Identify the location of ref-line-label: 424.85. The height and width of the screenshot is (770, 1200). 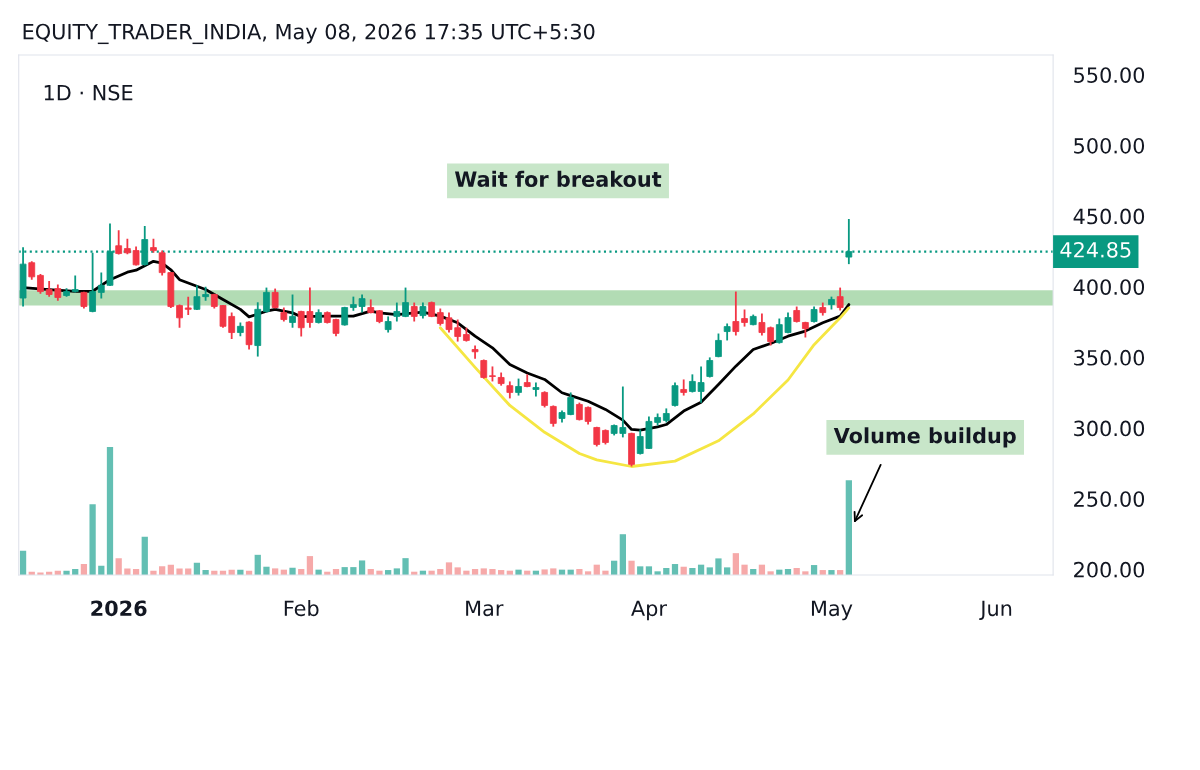
(1095, 249).